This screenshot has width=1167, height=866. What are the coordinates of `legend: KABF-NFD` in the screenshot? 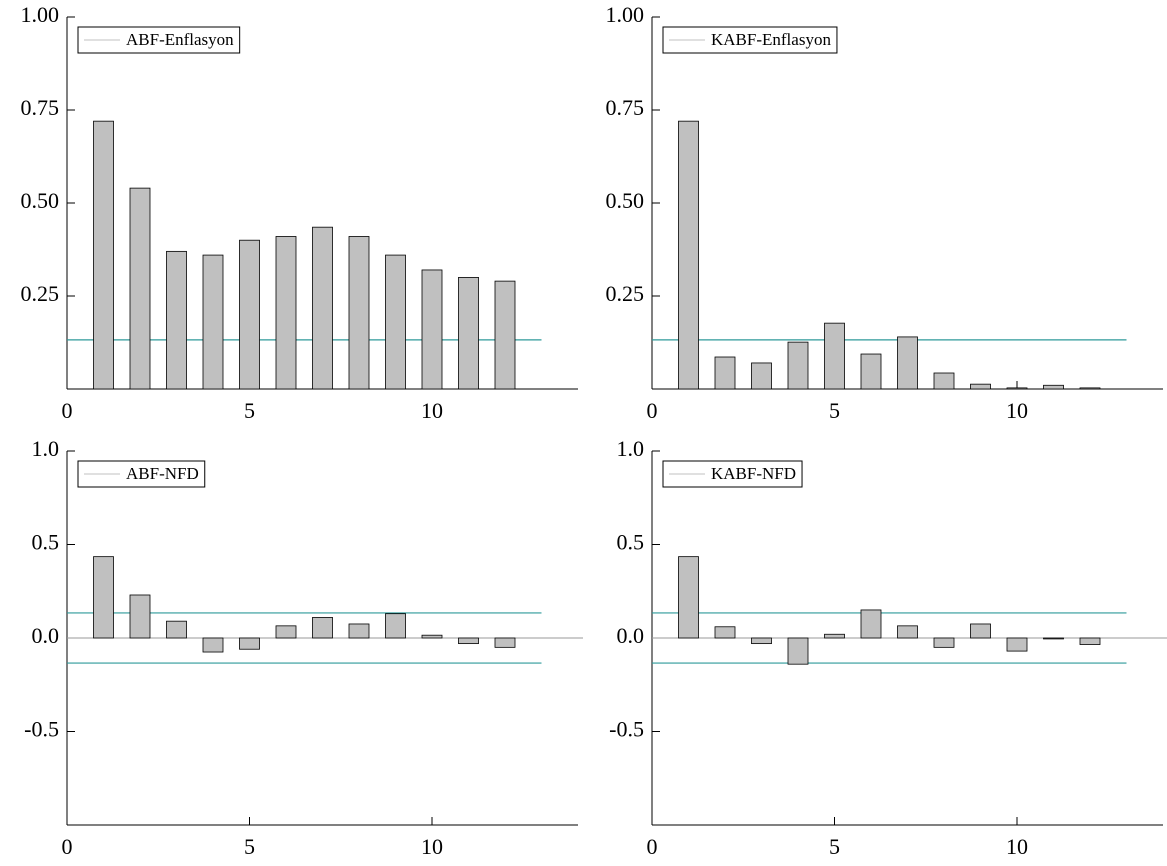 It's located at (732, 474).